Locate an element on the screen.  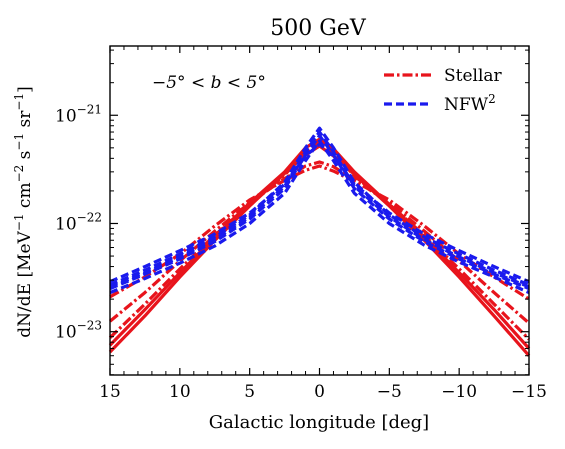
x-tick-label: 10 is located at coordinates (180, 392).